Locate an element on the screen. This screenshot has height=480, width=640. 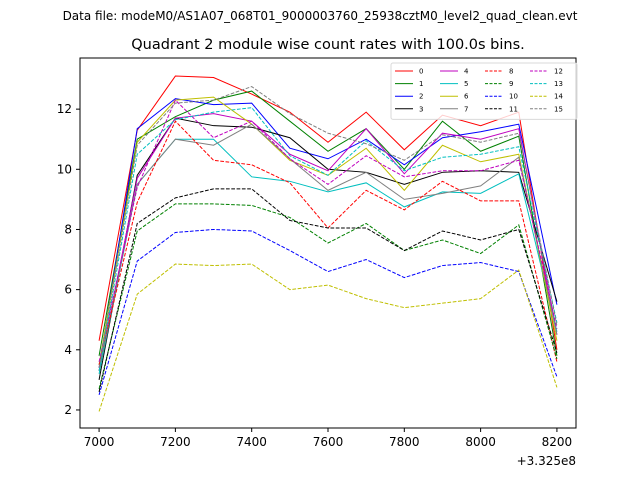
legend-label: 1 is located at coordinates (421, 84).